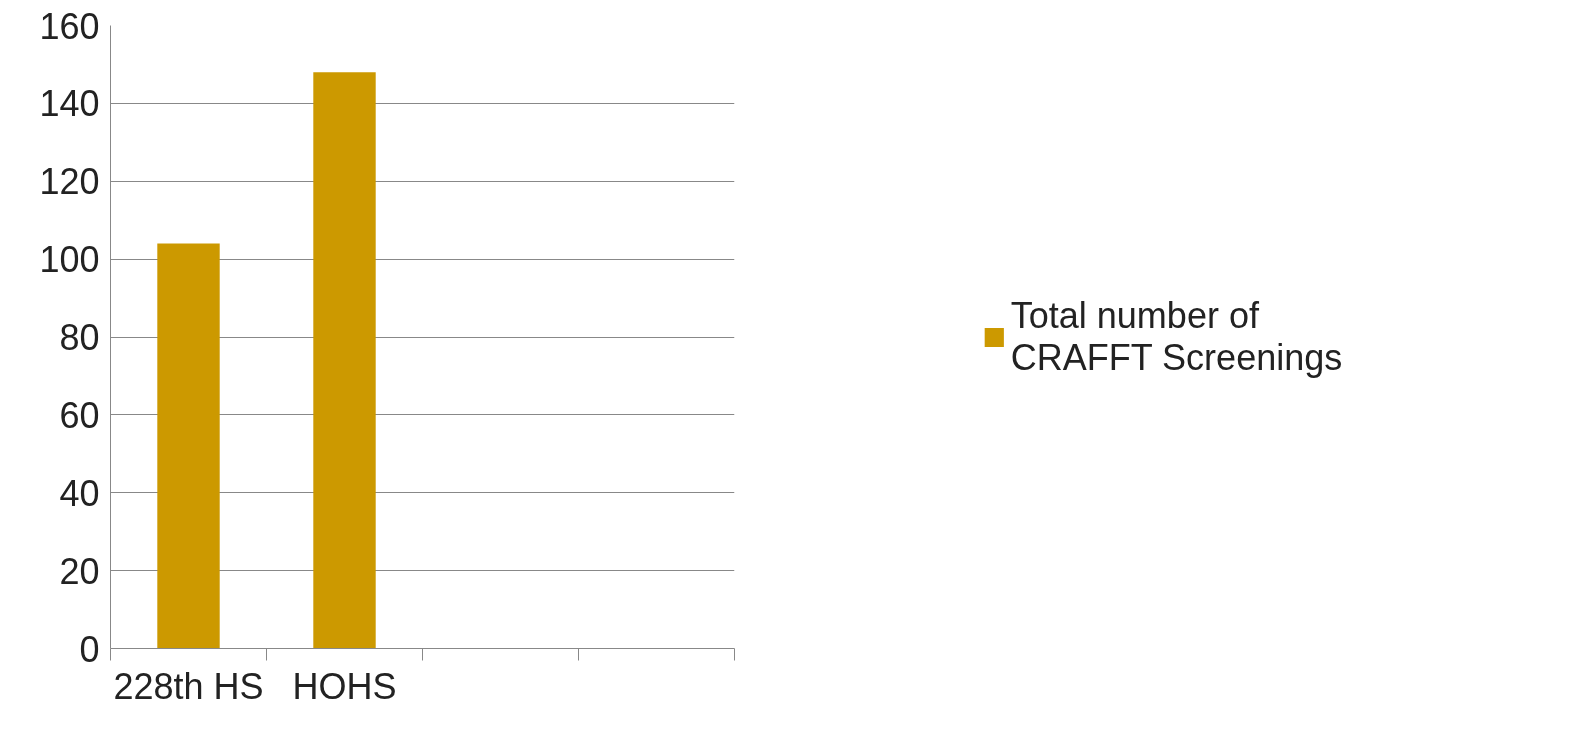 Image resolution: width=1593 pixels, height=741 pixels. Describe the element at coordinates (69, 182) in the screenshot. I see `y-tick-label: 120` at that location.